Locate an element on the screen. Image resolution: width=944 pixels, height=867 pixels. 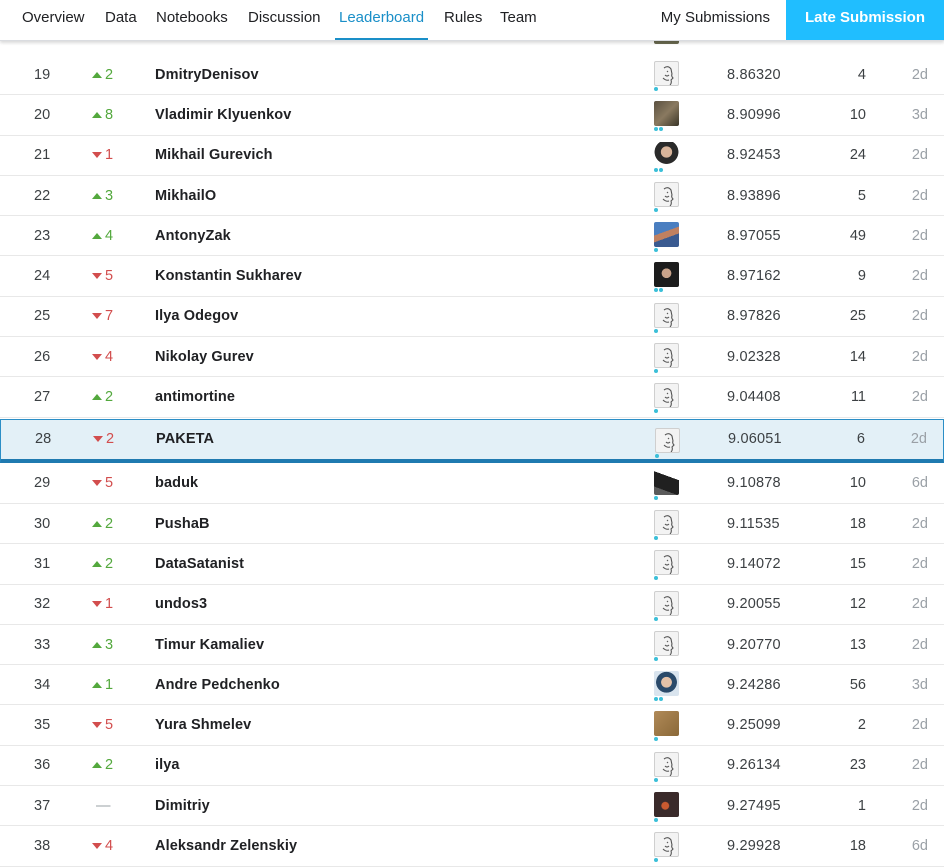
tab-discussion: Discussion is located at coordinates (284, 17).